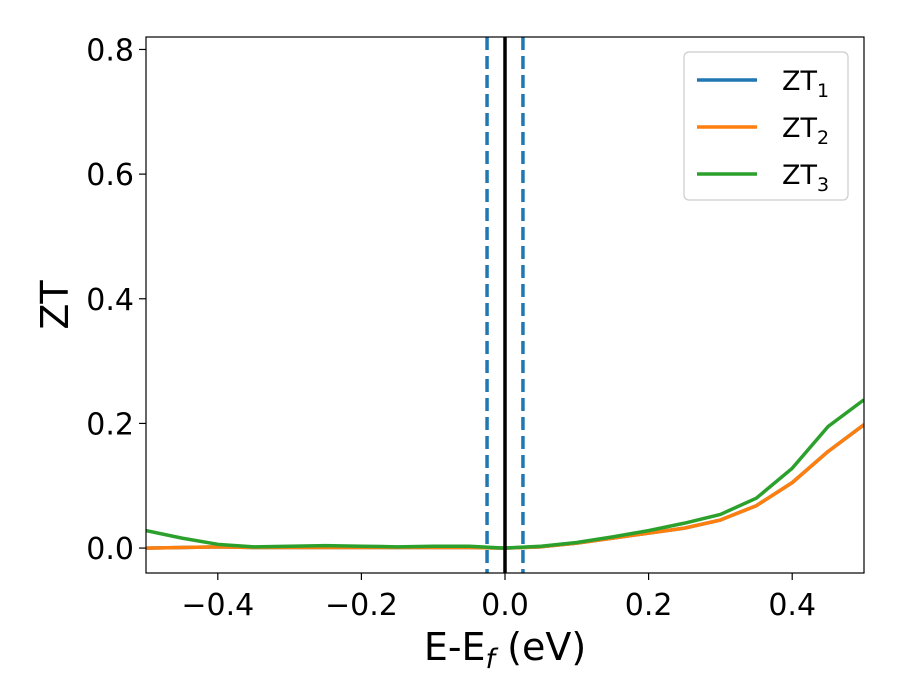  What do you see at coordinates (792, 605) in the screenshot?
I see `x-tick-label: 0.4` at bounding box center [792, 605].